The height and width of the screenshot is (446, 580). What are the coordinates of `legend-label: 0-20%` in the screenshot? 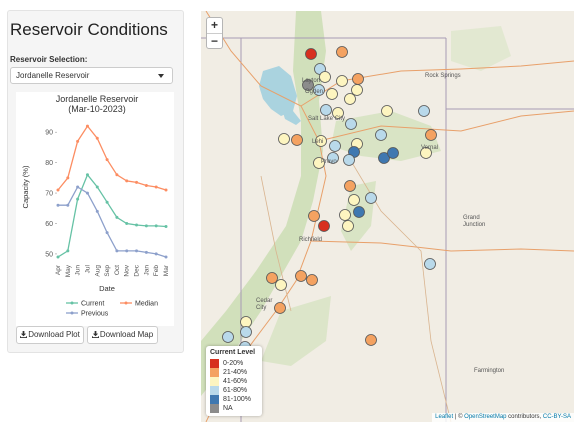 It's located at (233, 363).